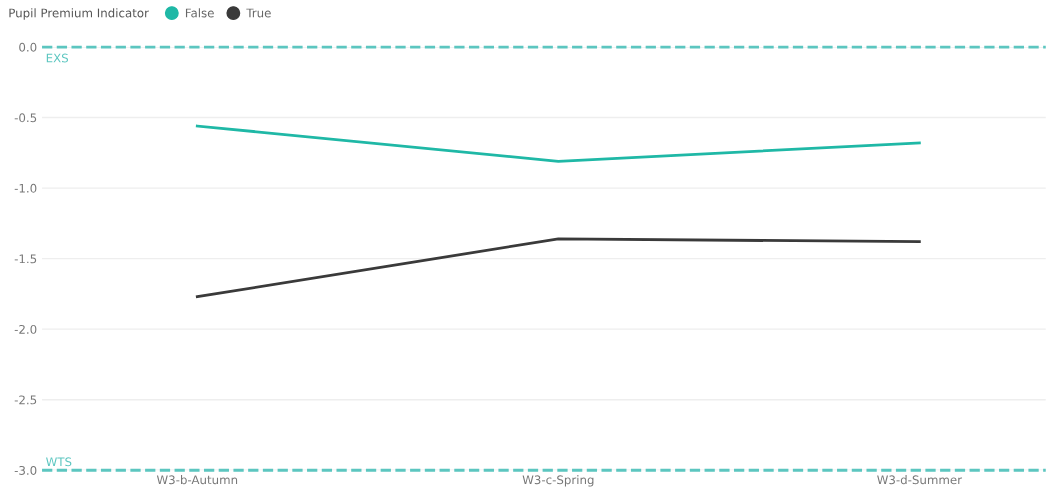 The width and height of the screenshot is (1051, 495). I want to click on ref-line-label: WTS, so click(59, 462).